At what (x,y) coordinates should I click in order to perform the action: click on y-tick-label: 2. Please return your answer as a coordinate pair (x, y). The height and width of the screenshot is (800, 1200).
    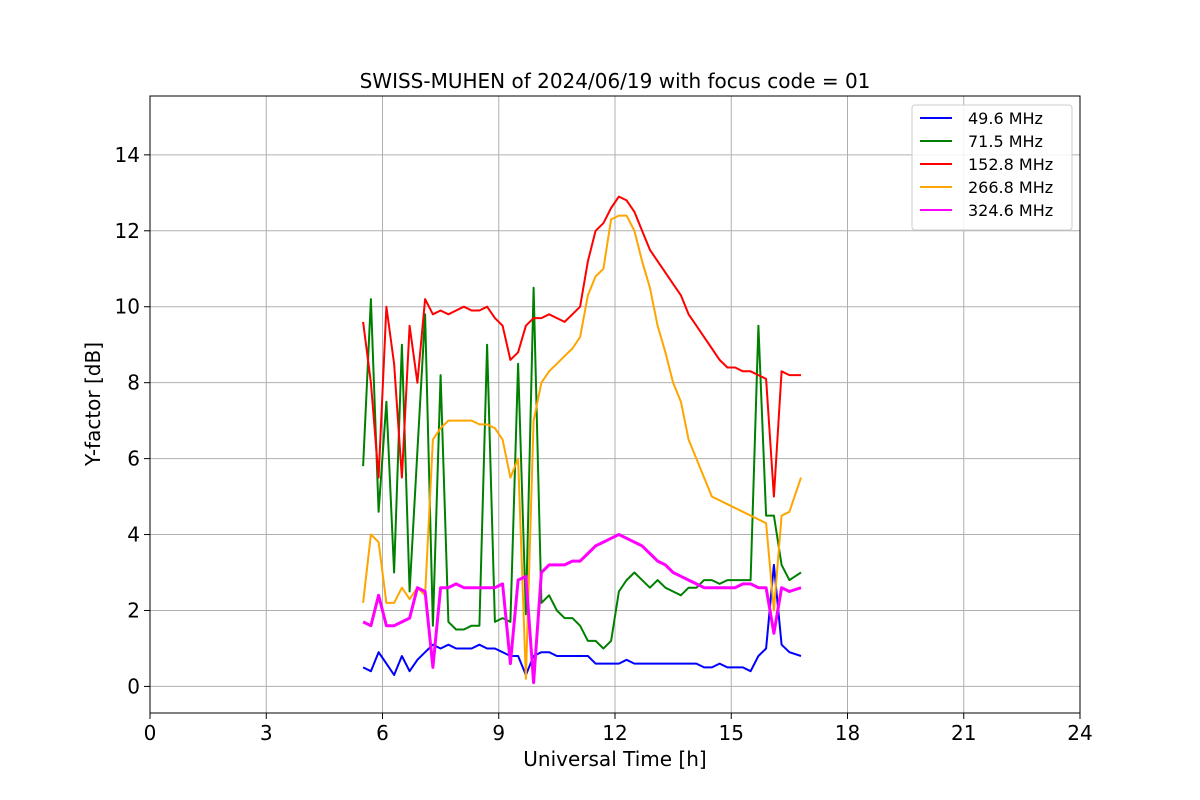
    Looking at the image, I should click on (133, 610).